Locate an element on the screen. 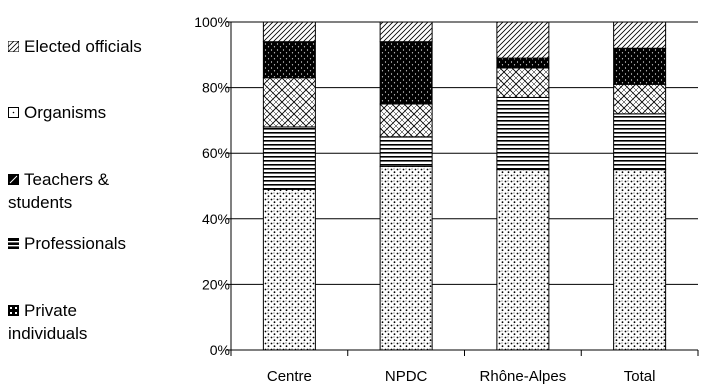 The image size is (704, 385). x-category-label: NPDC is located at coordinates (406, 376).